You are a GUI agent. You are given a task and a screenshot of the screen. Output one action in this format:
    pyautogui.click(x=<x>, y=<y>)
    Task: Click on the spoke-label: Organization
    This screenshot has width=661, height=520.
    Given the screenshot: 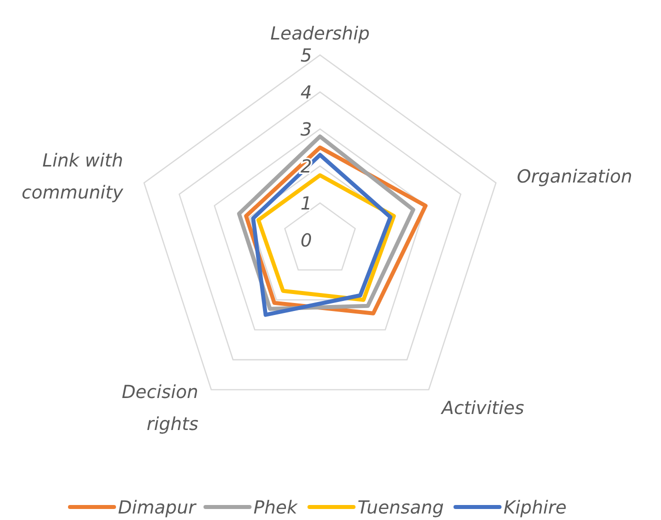 What is the action you would take?
    pyautogui.click(x=574, y=177)
    